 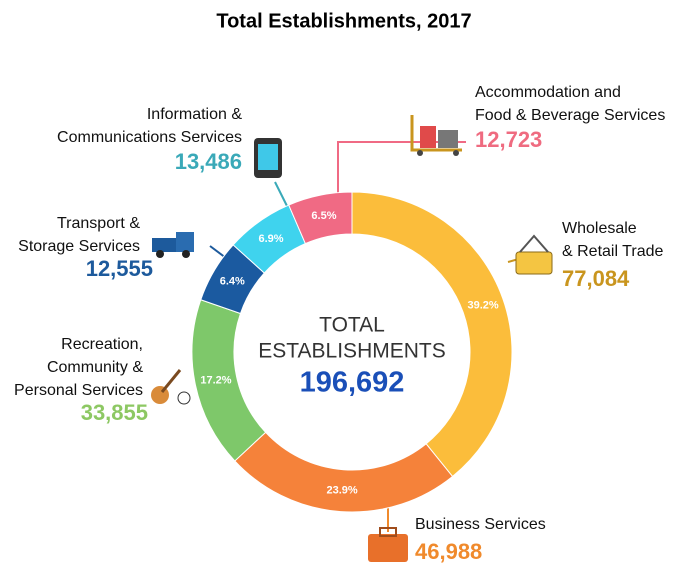 What do you see at coordinates (114, 412) in the screenshot?
I see `value-label: 33,855` at bounding box center [114, 412].